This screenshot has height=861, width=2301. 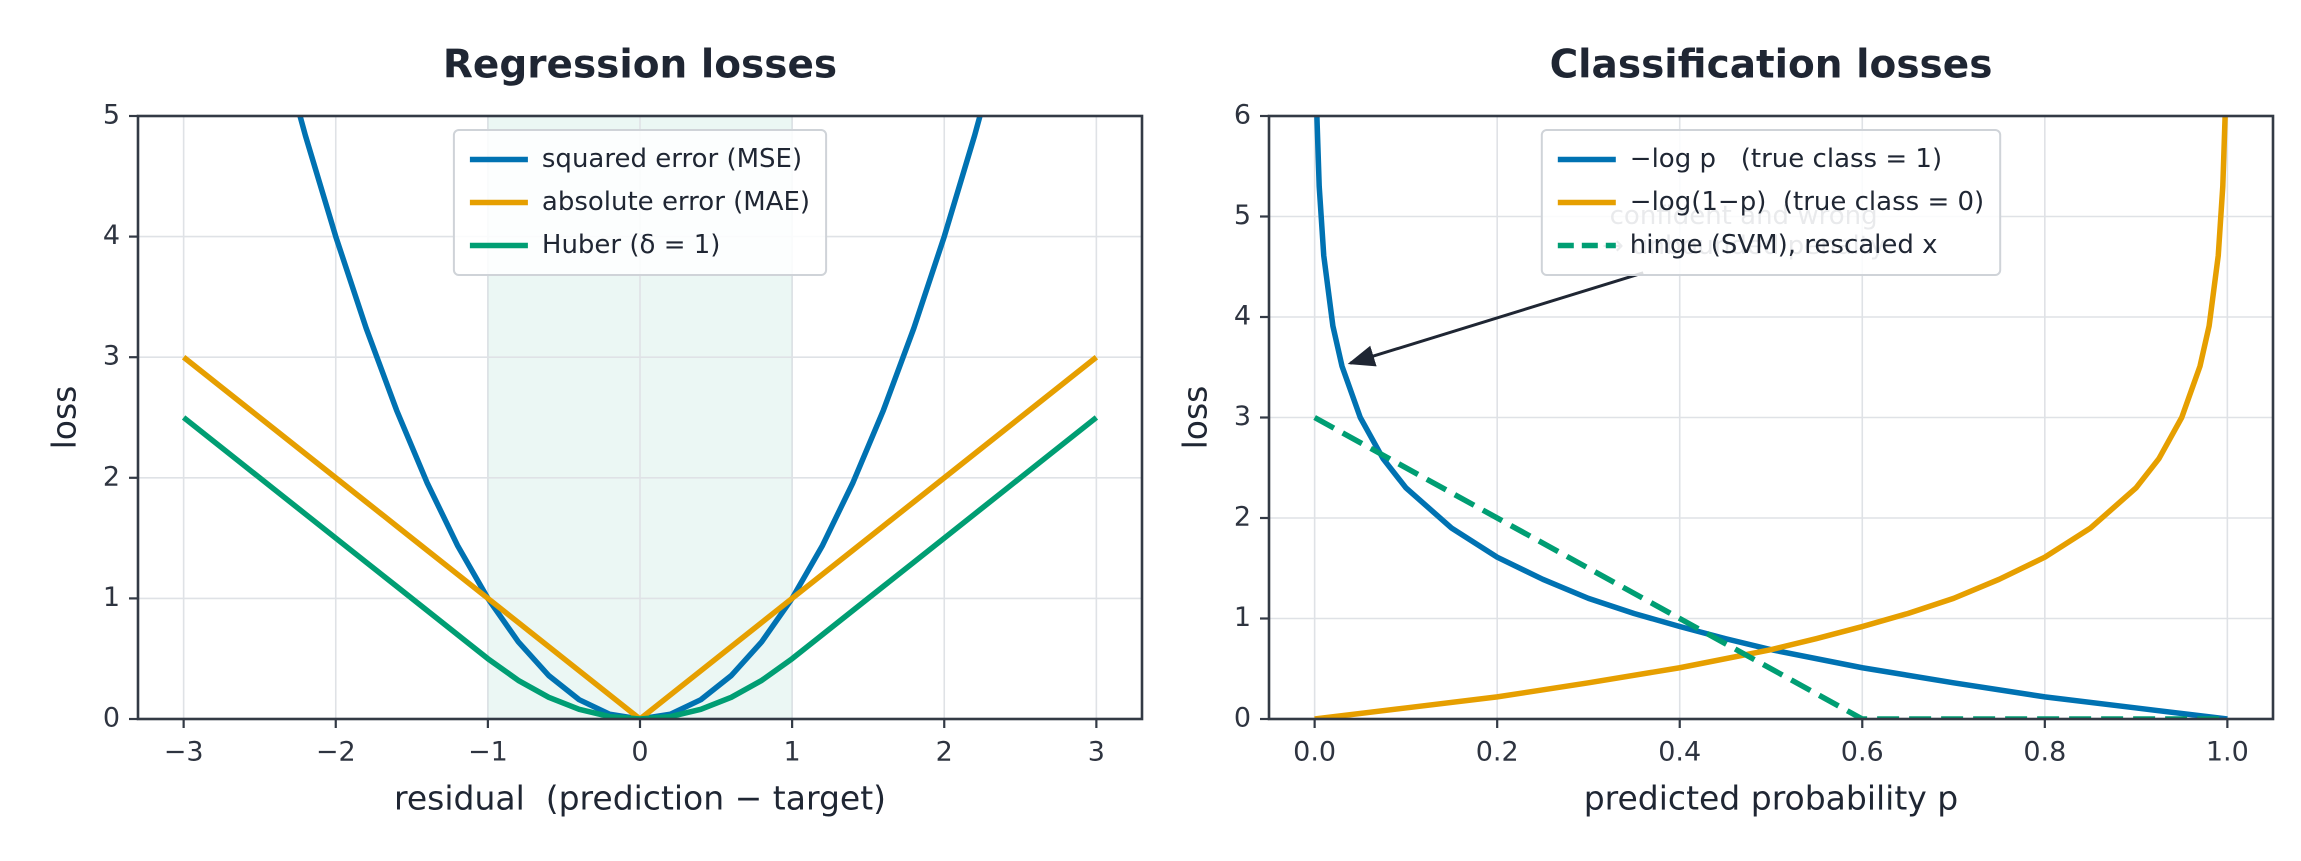 I want to click on chart-title: Regression losses, so click(x=640, y=65).